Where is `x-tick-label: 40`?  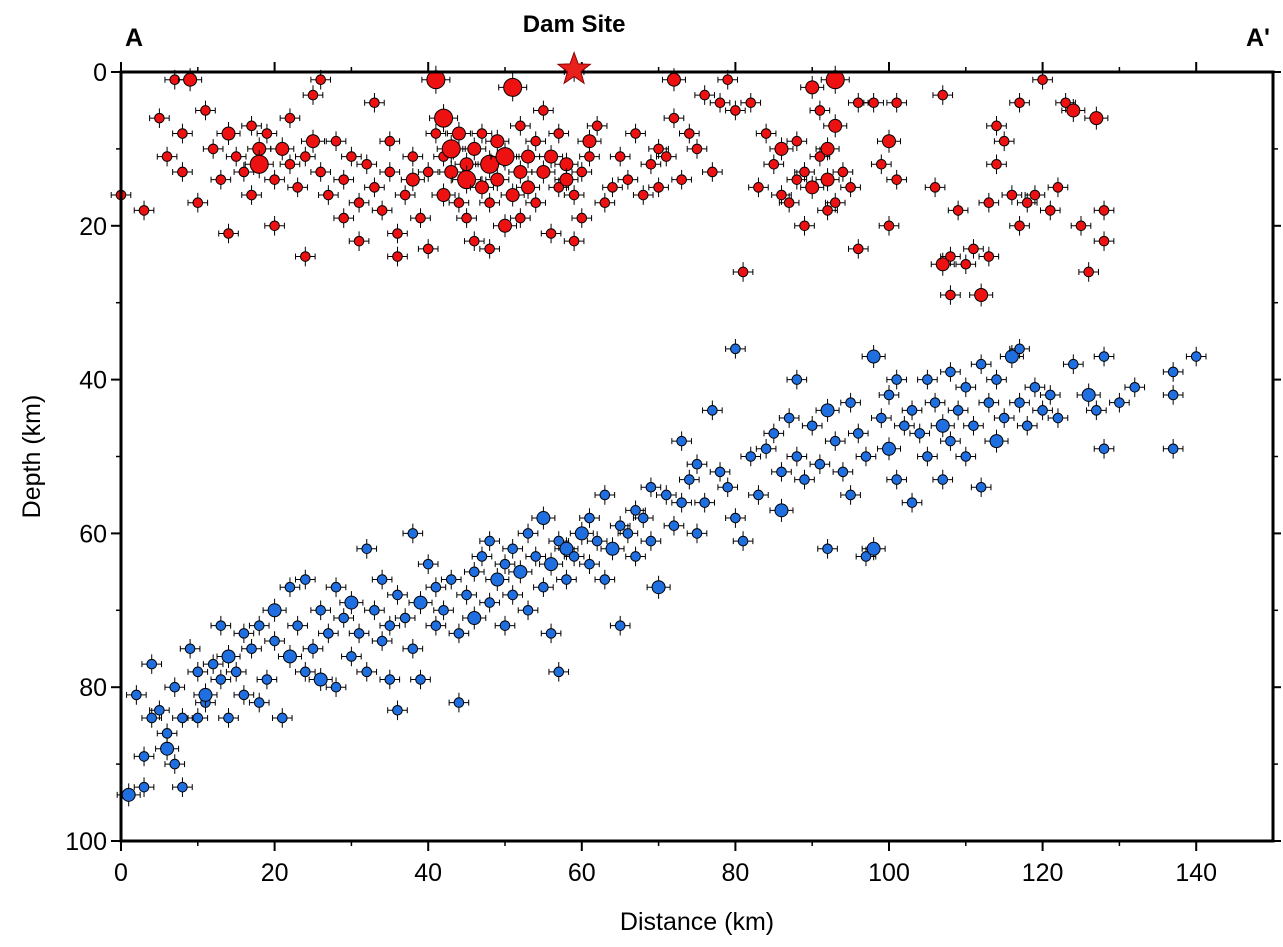 x-tick-label: 40 is located at coordinates (428, 873).